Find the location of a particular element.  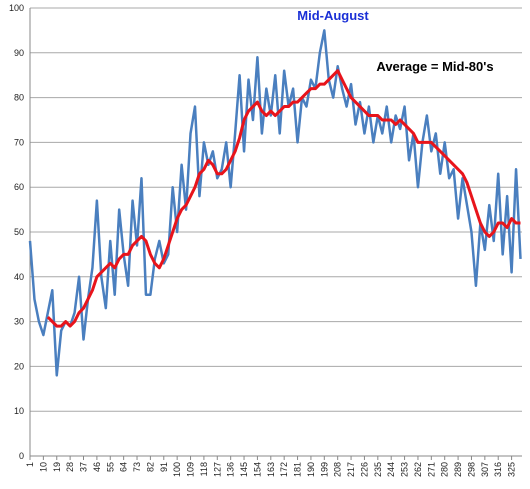

y-tick-label: 30 is located at coordinates (19, 322).